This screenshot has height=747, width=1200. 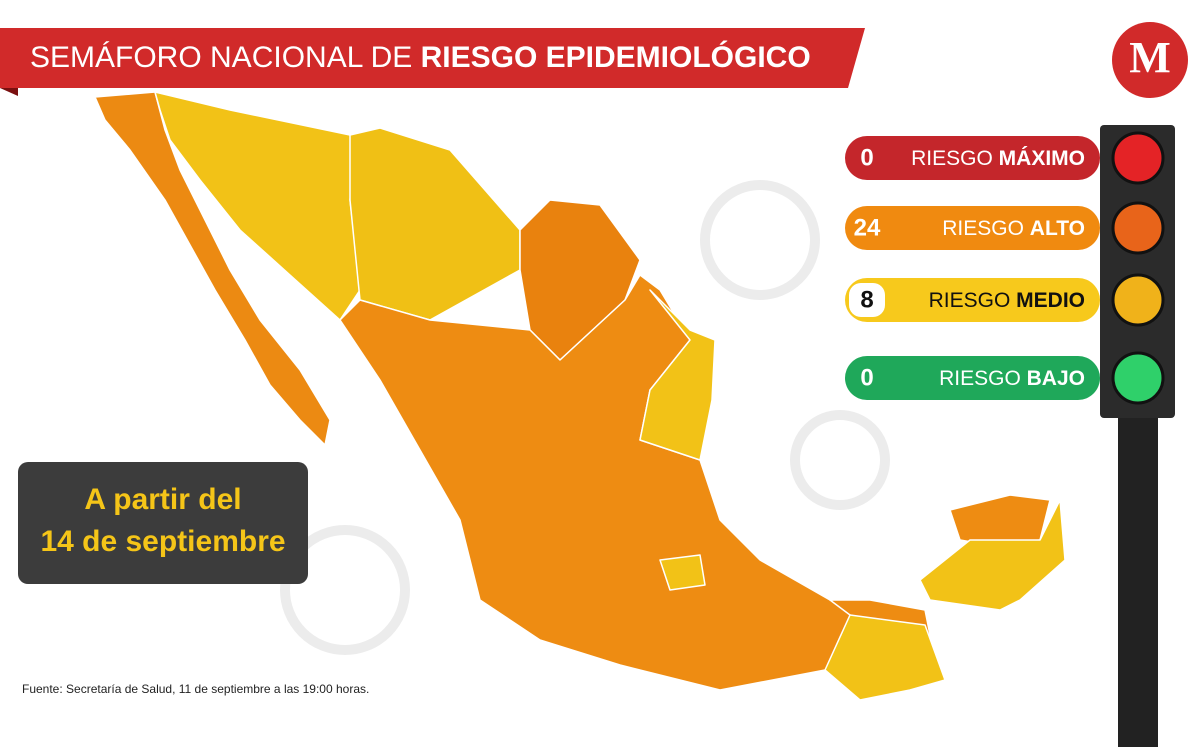 I want to click on banner-fold, so click(x=9, y=92).